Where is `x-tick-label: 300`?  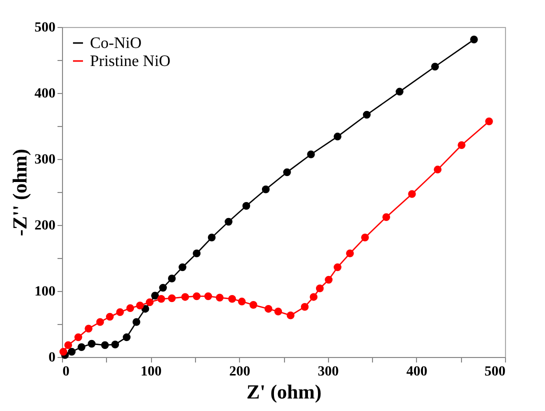 x-tick-label: 300 is located at coordinates (328, 372).